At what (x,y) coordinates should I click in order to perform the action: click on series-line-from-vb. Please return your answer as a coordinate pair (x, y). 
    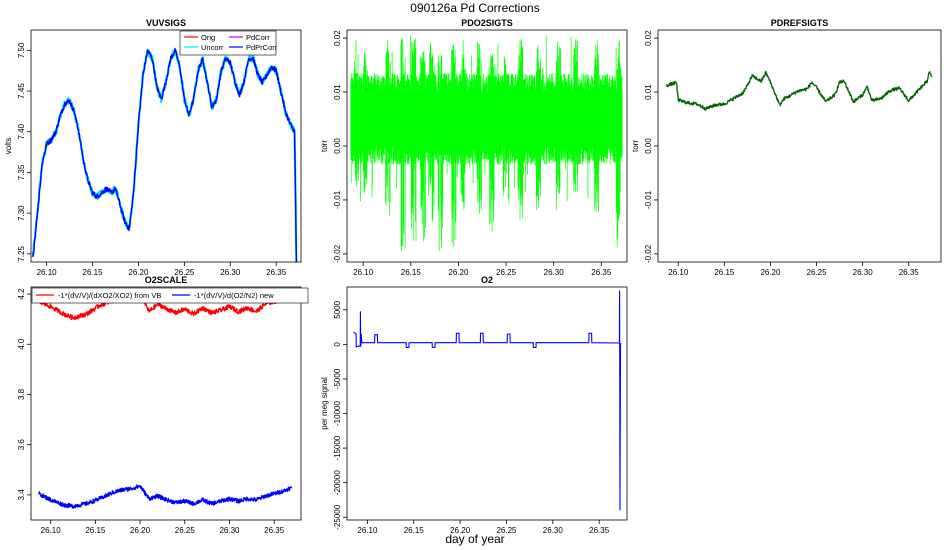
    Looking at the image, I should click on (165, 305).